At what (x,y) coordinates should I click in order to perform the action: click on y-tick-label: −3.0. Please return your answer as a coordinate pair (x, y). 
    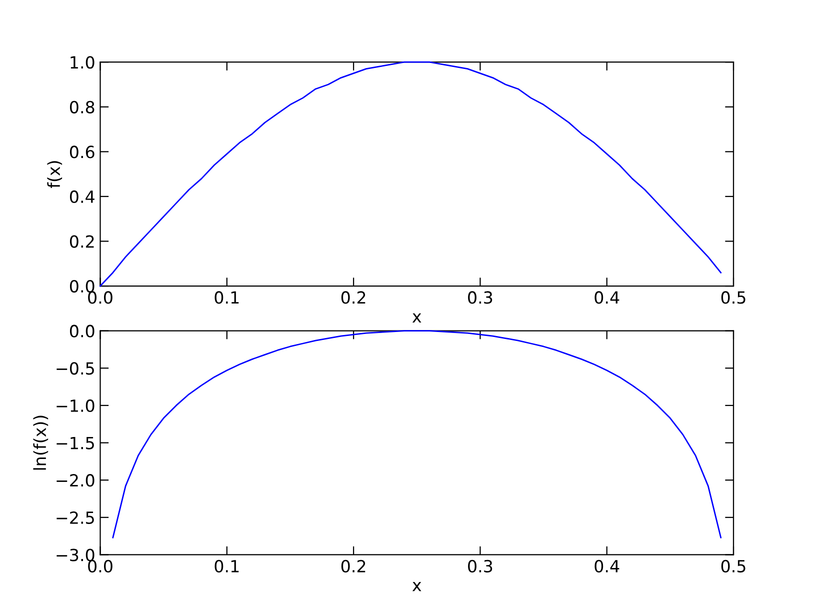
    Looking at the image, I should click on (75, 555).